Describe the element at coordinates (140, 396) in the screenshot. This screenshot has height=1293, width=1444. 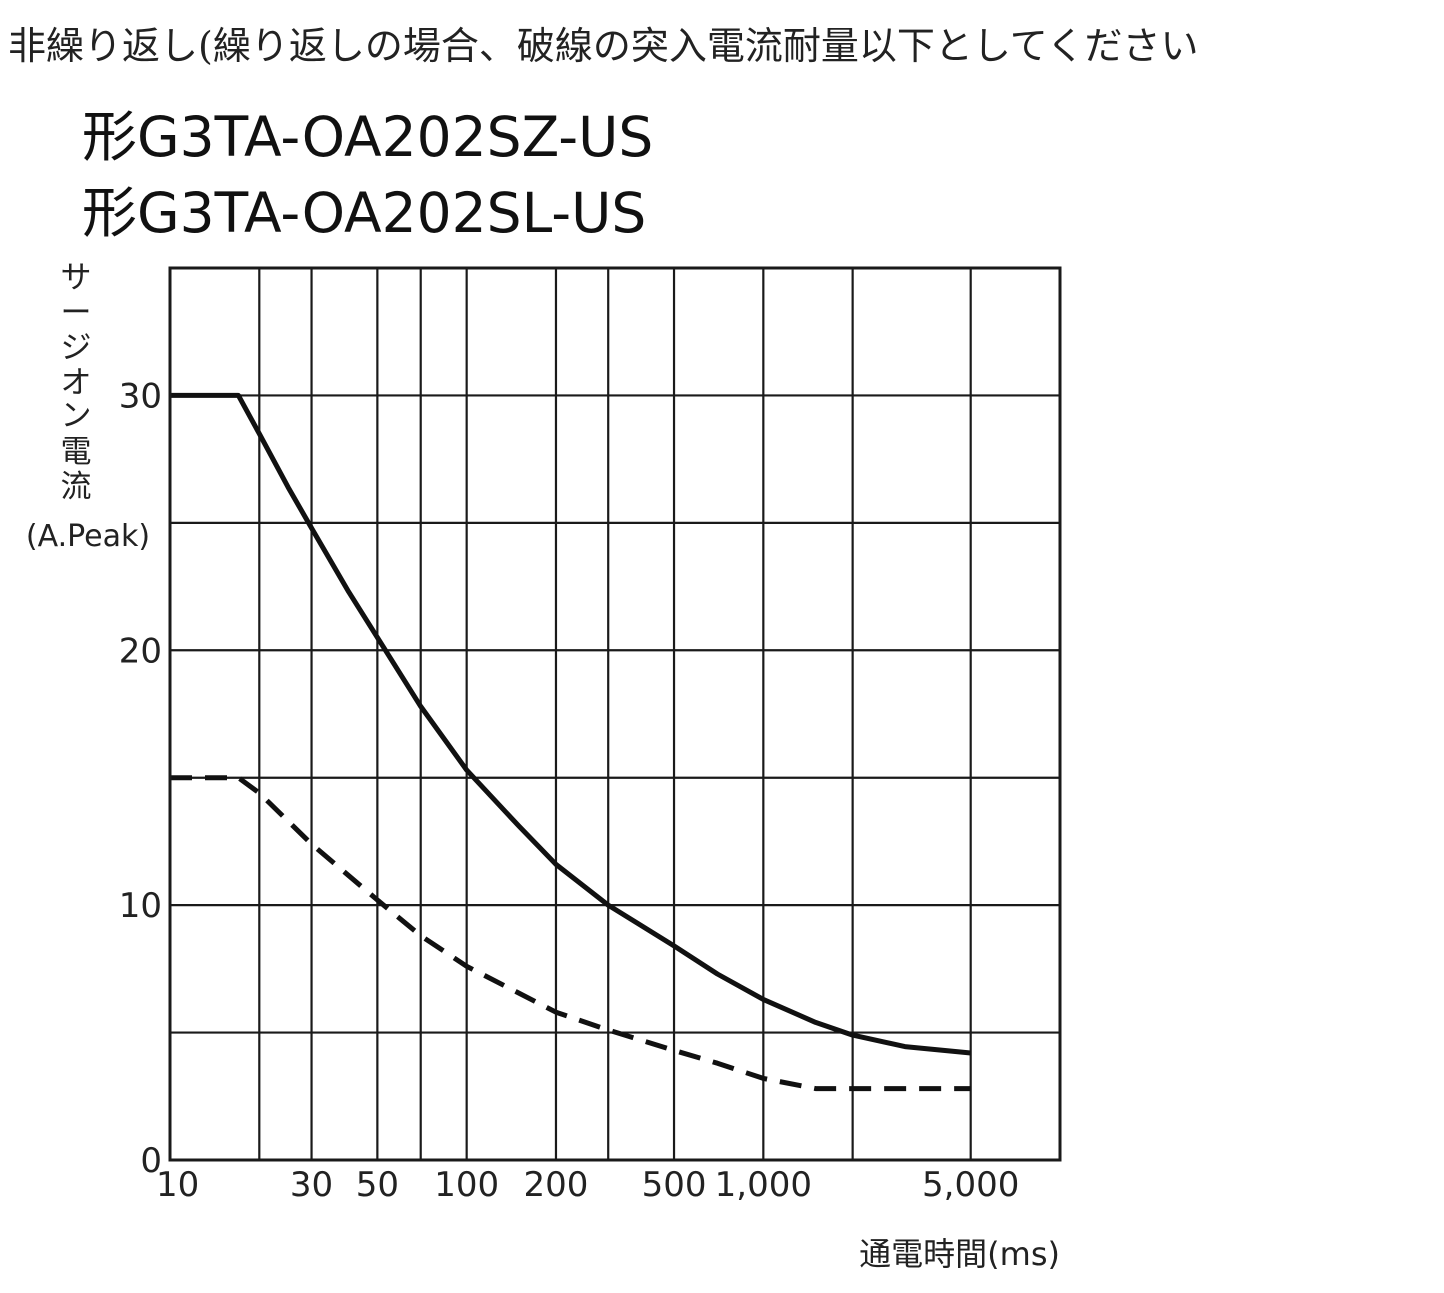
I see `y-tick-label: 30` at that location.